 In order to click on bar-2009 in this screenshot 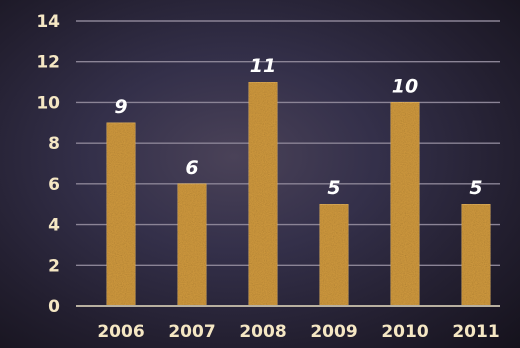, I will do `click(334, 255)`.